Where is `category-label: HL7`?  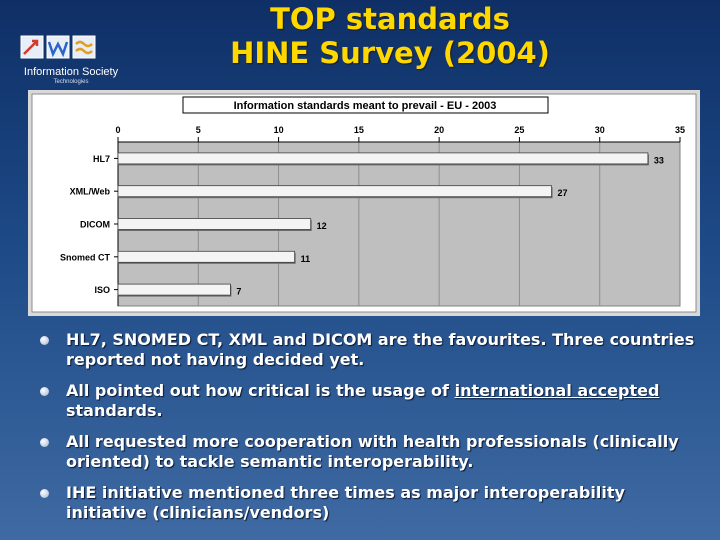 category-label: HL7 is located at coordinates (101, 159).